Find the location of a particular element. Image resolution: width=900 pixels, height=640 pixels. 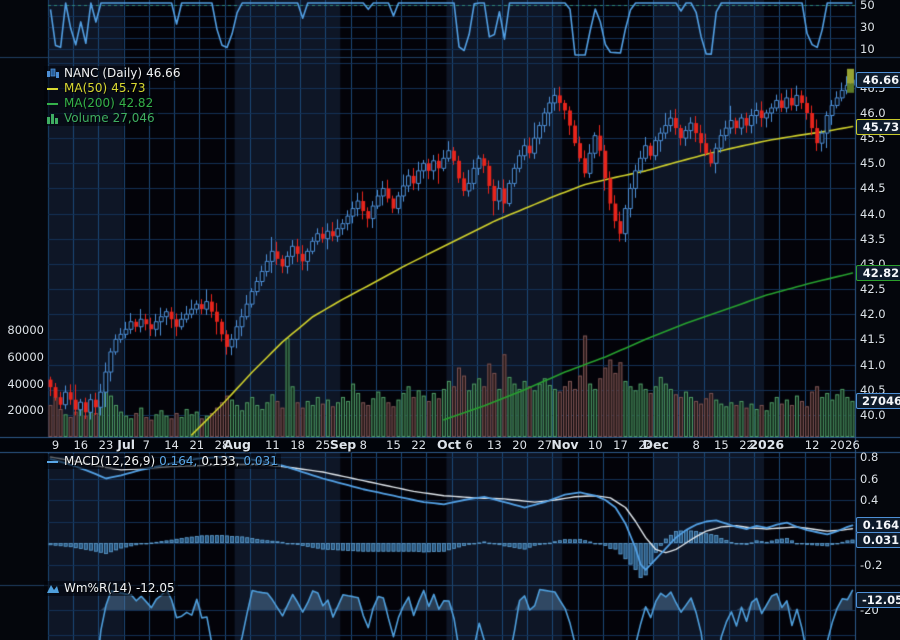

date-axis-tick: 11 is located at coordinates (272, 445).